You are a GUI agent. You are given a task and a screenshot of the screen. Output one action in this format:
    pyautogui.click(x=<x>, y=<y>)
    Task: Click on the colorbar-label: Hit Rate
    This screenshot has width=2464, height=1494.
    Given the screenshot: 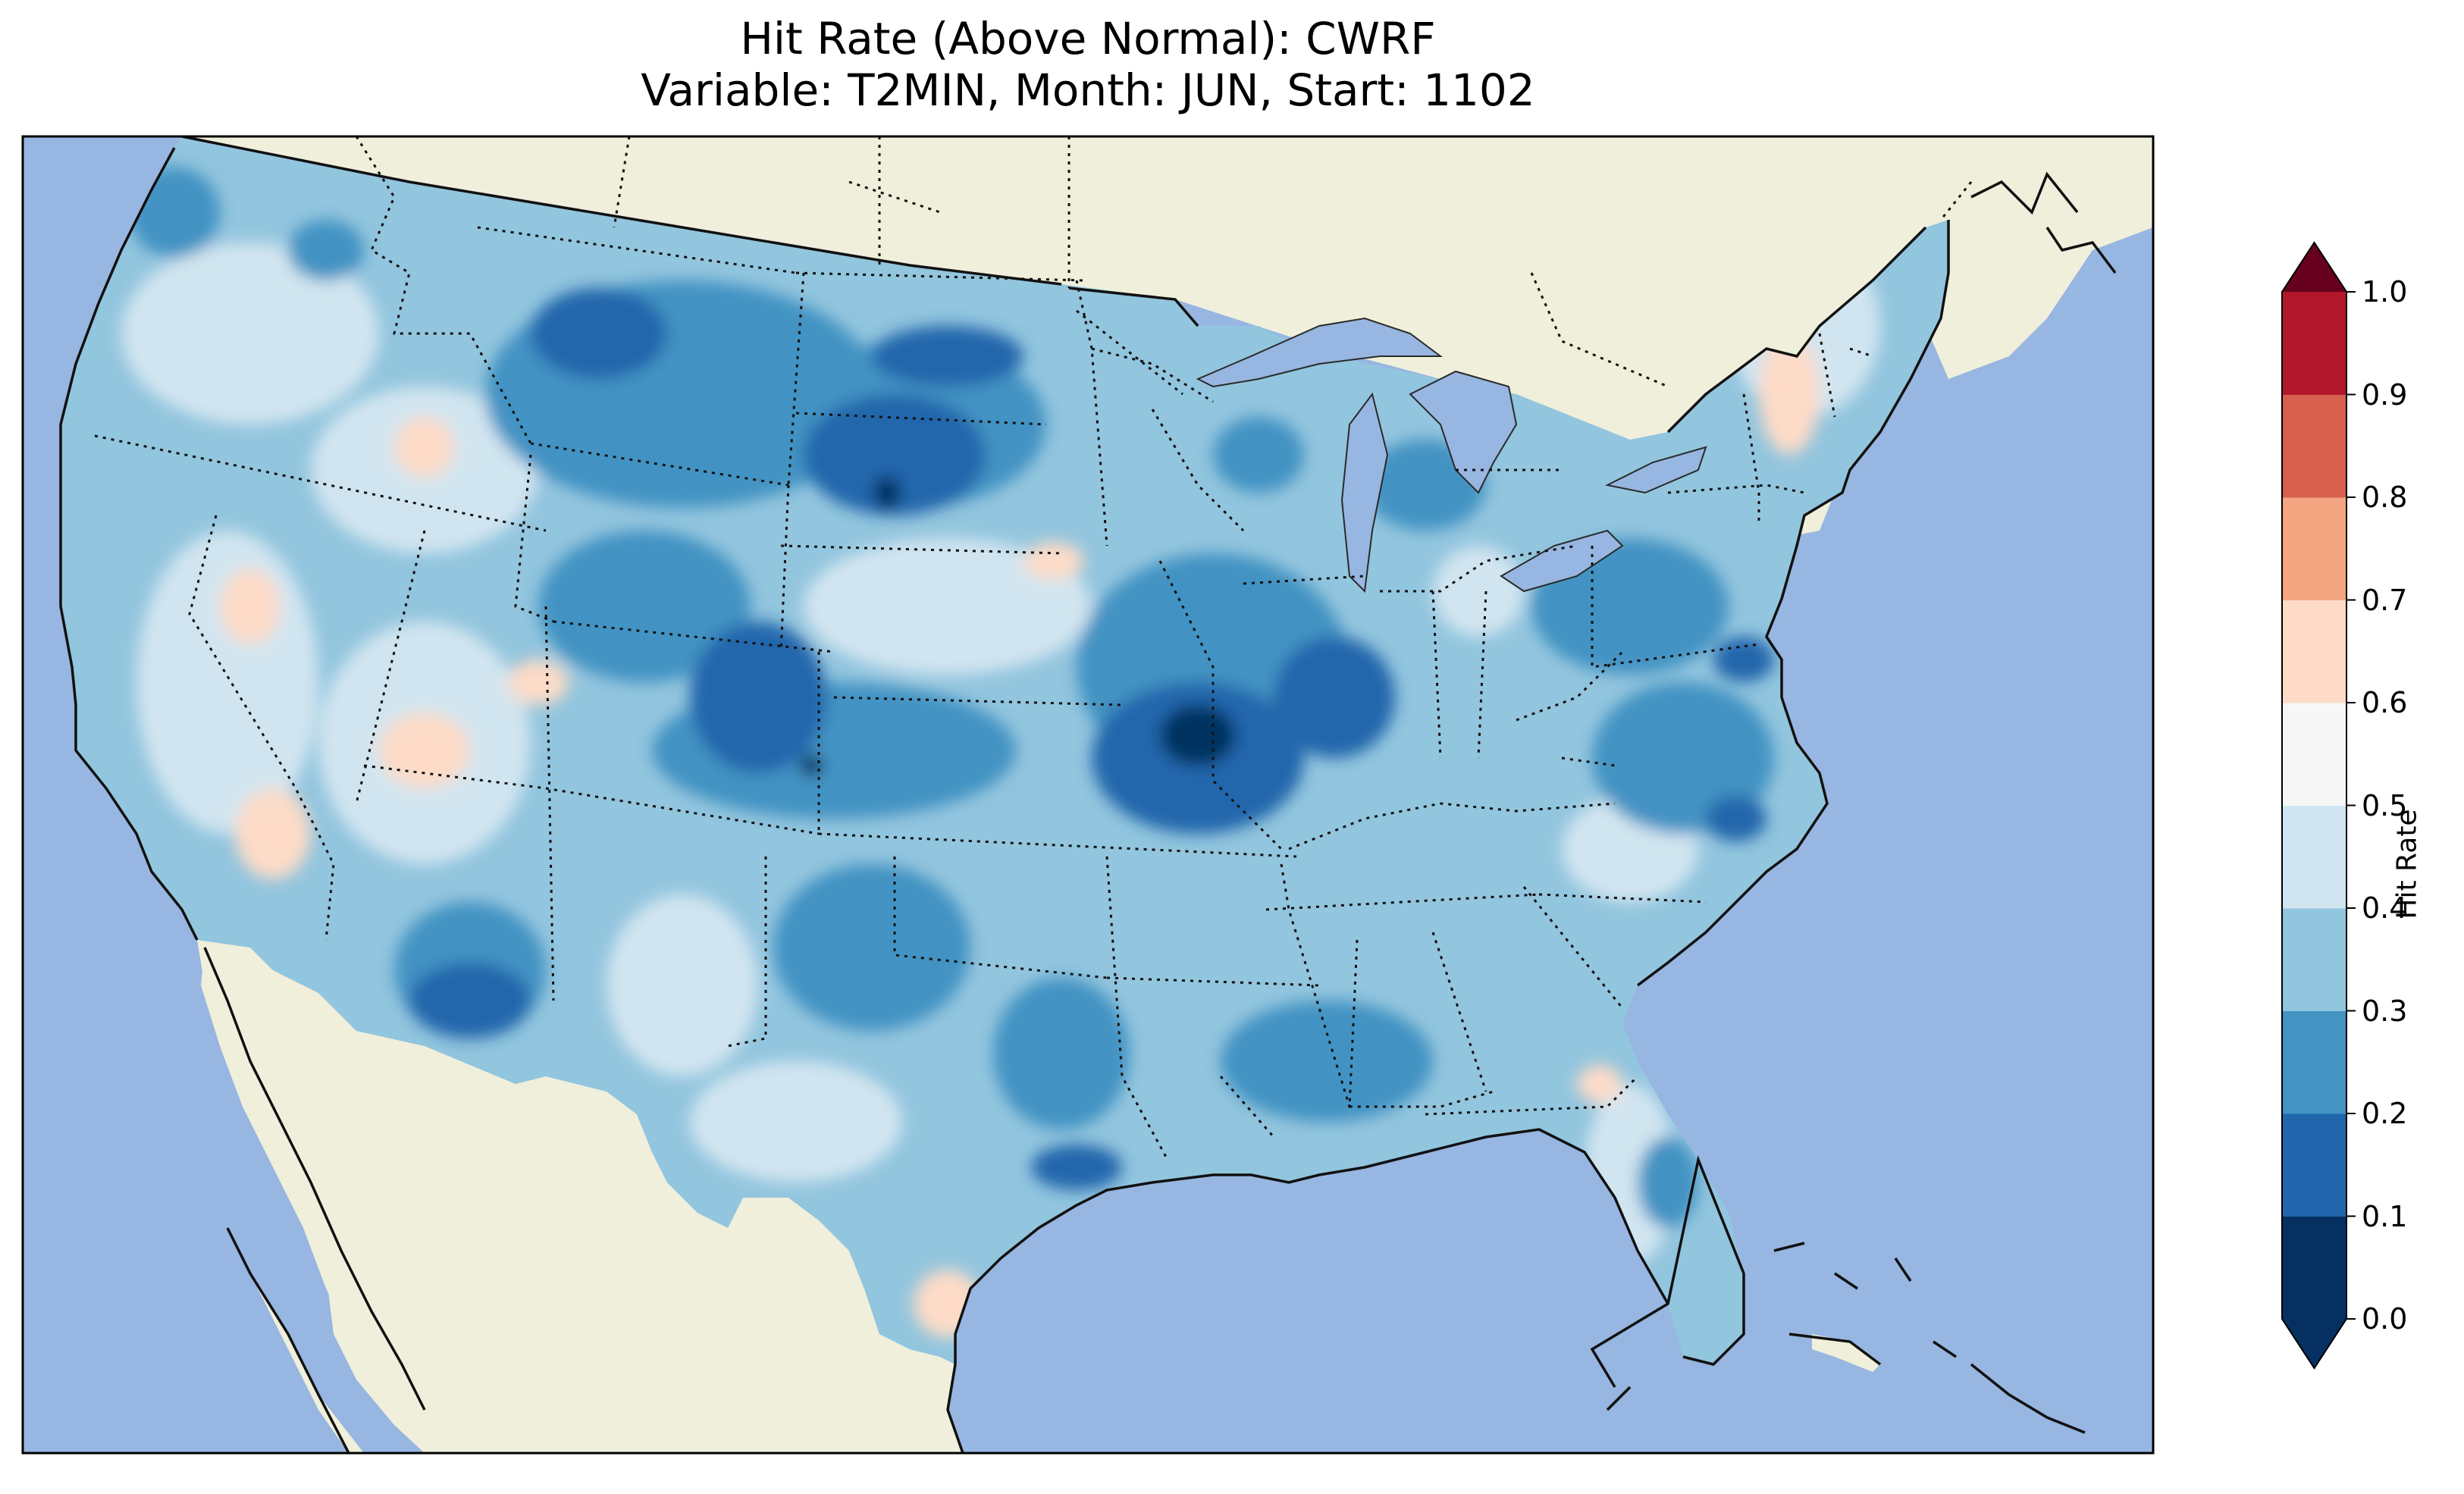 What is the action you would take?
    pyautogui.click(x=2407, y=864)
    